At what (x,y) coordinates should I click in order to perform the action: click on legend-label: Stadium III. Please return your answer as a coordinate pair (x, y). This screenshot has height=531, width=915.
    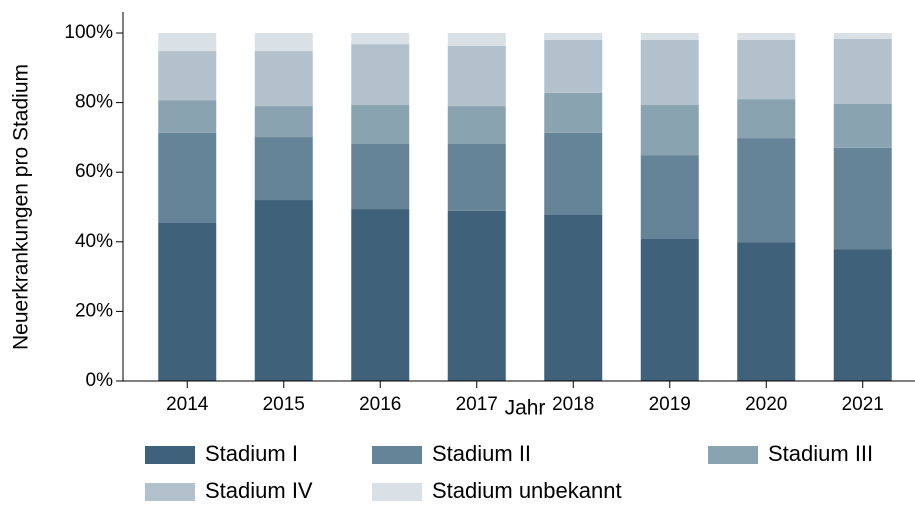
    Looking at the image, I should click on (820, 453).